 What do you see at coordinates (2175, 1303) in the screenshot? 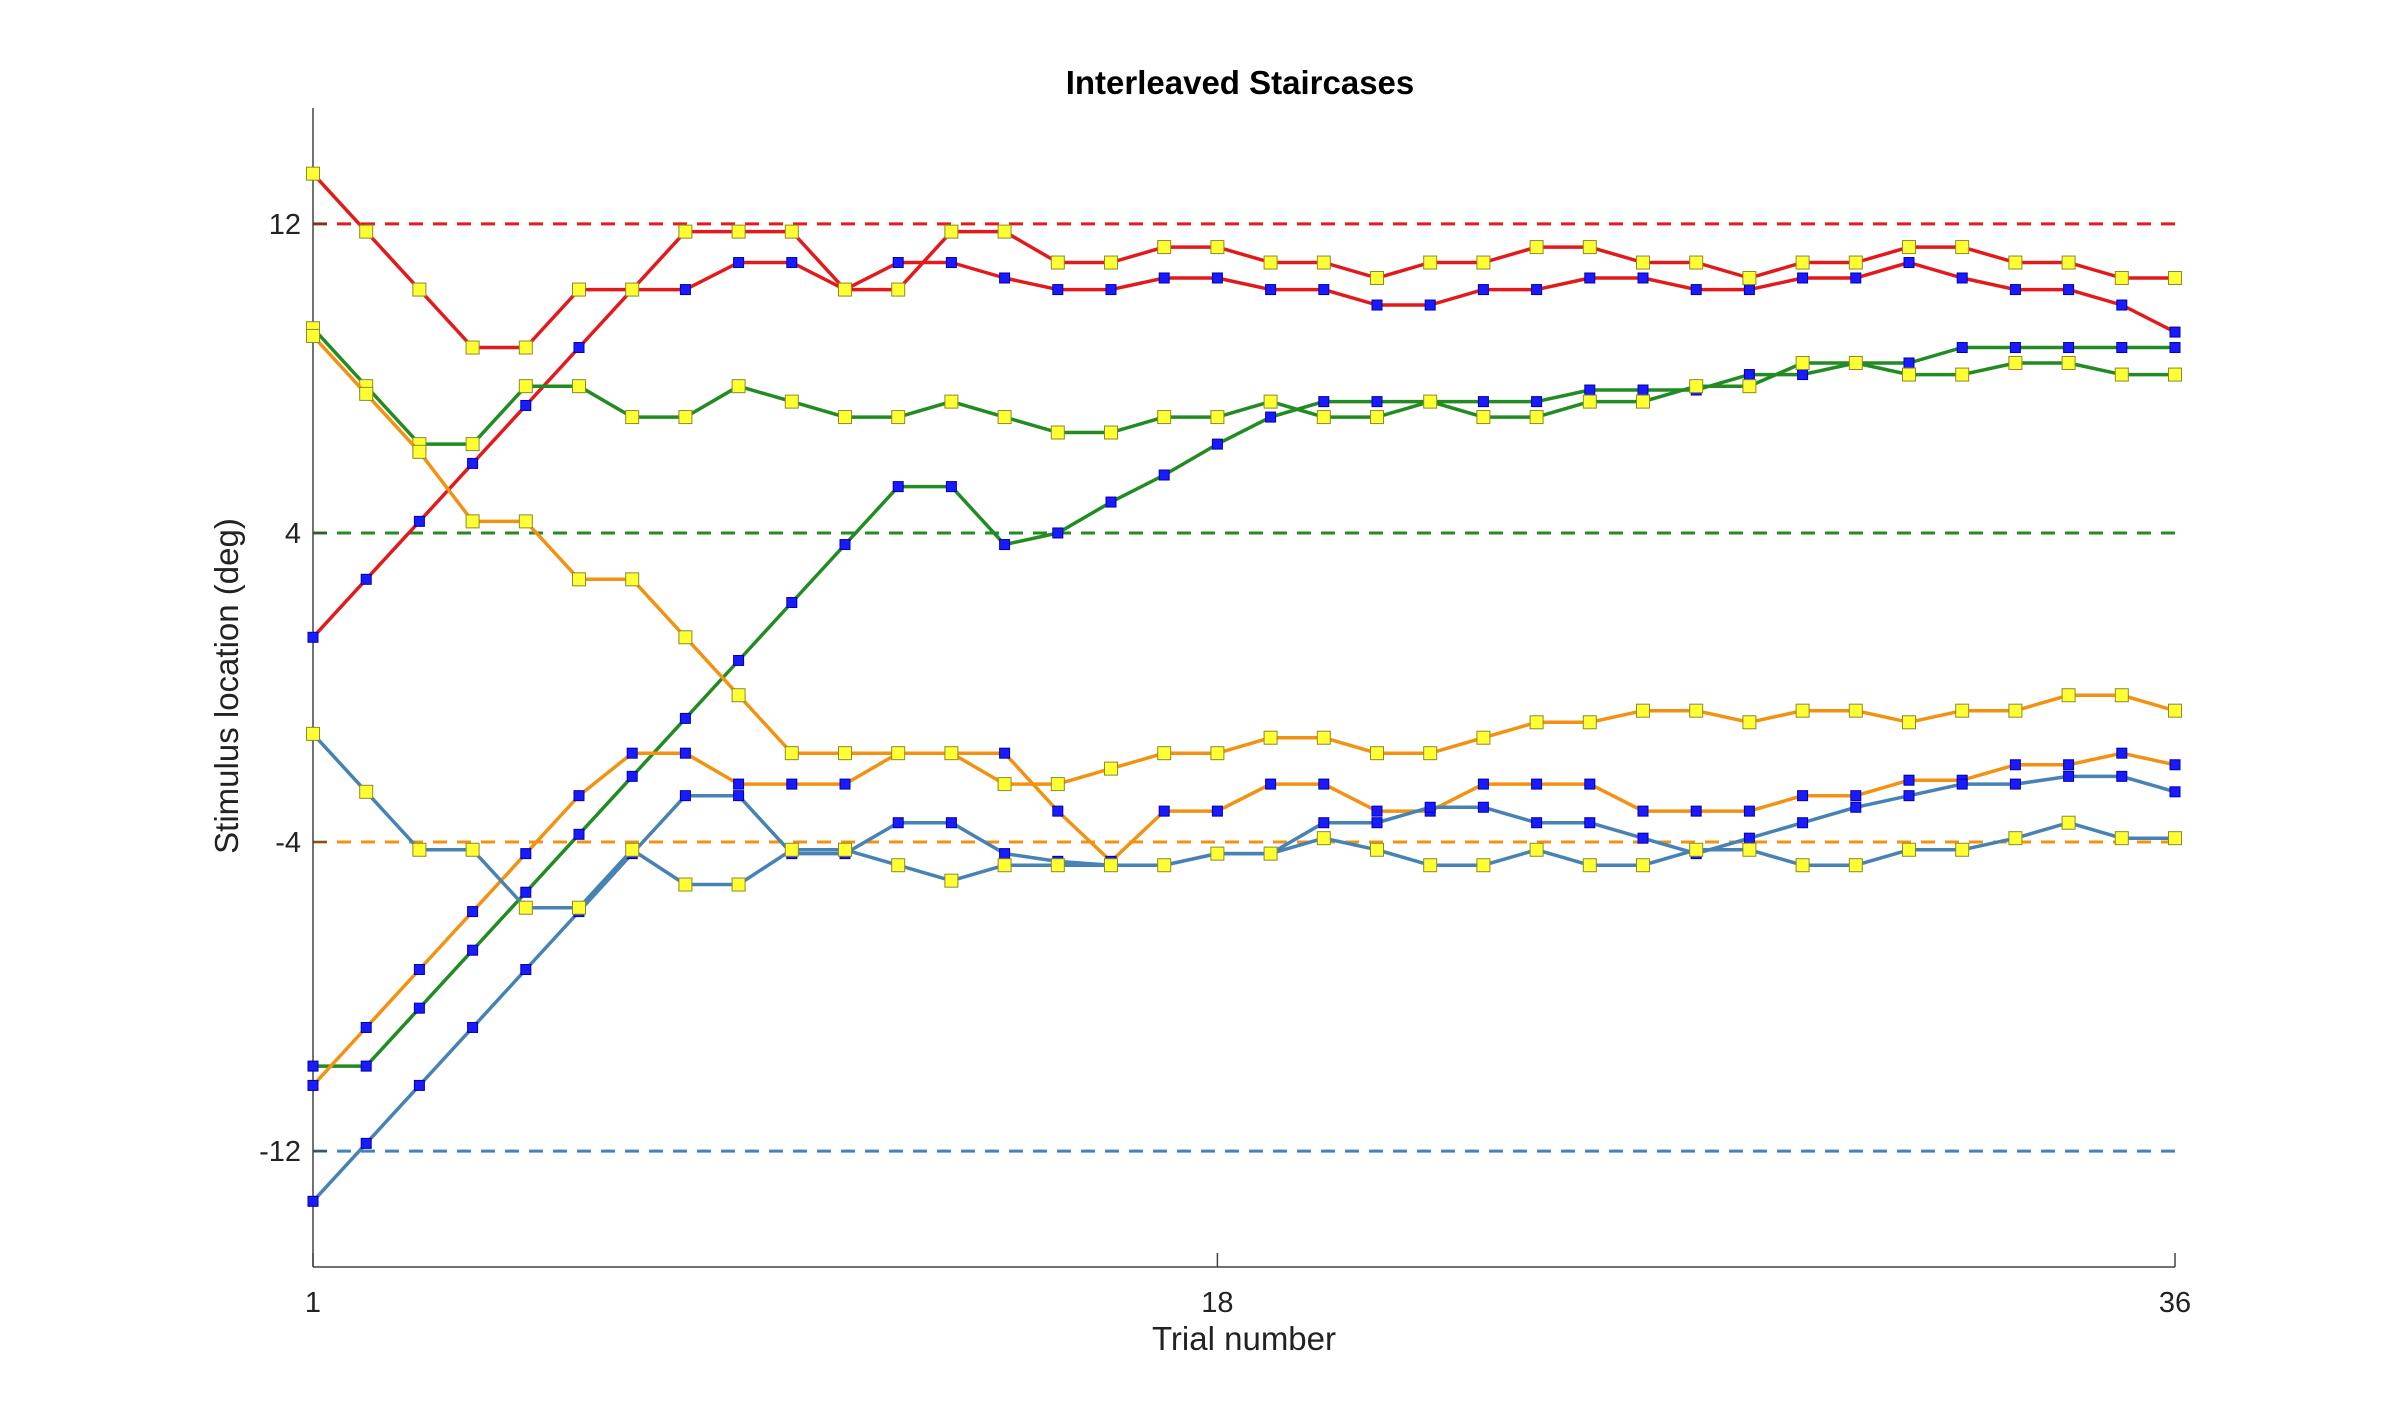
I see `x-tick-label-2: 36` at bounding box center [2175, 1303].